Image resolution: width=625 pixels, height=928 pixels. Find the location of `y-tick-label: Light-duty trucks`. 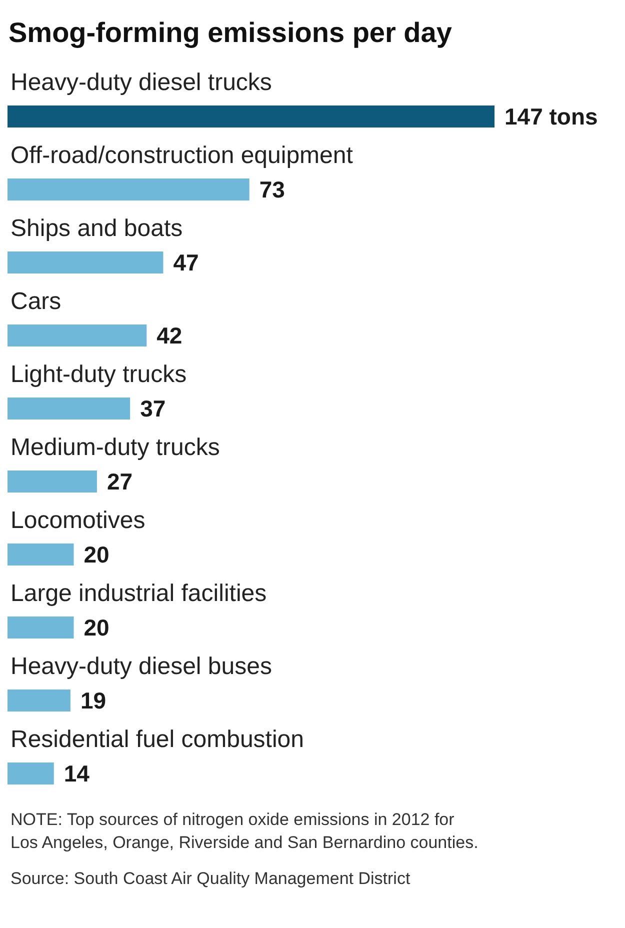

y-tick-label: Light-duty trucks is located at coordinates (98, 374).